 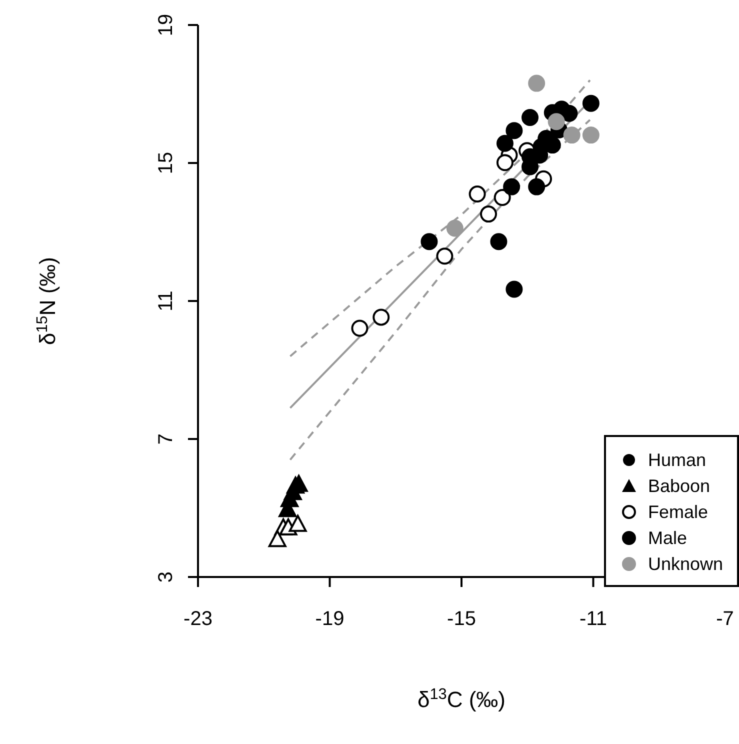 I want to click on x-tick-label: -7, so click(x=725, y=619).